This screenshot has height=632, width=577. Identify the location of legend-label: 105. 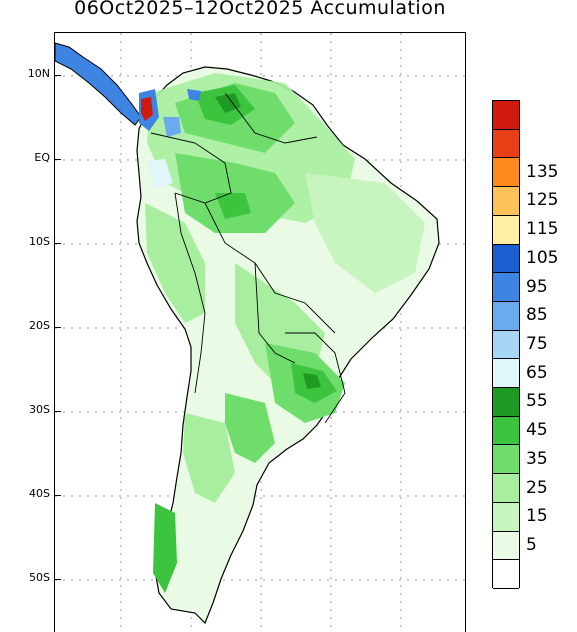
(542, 257).